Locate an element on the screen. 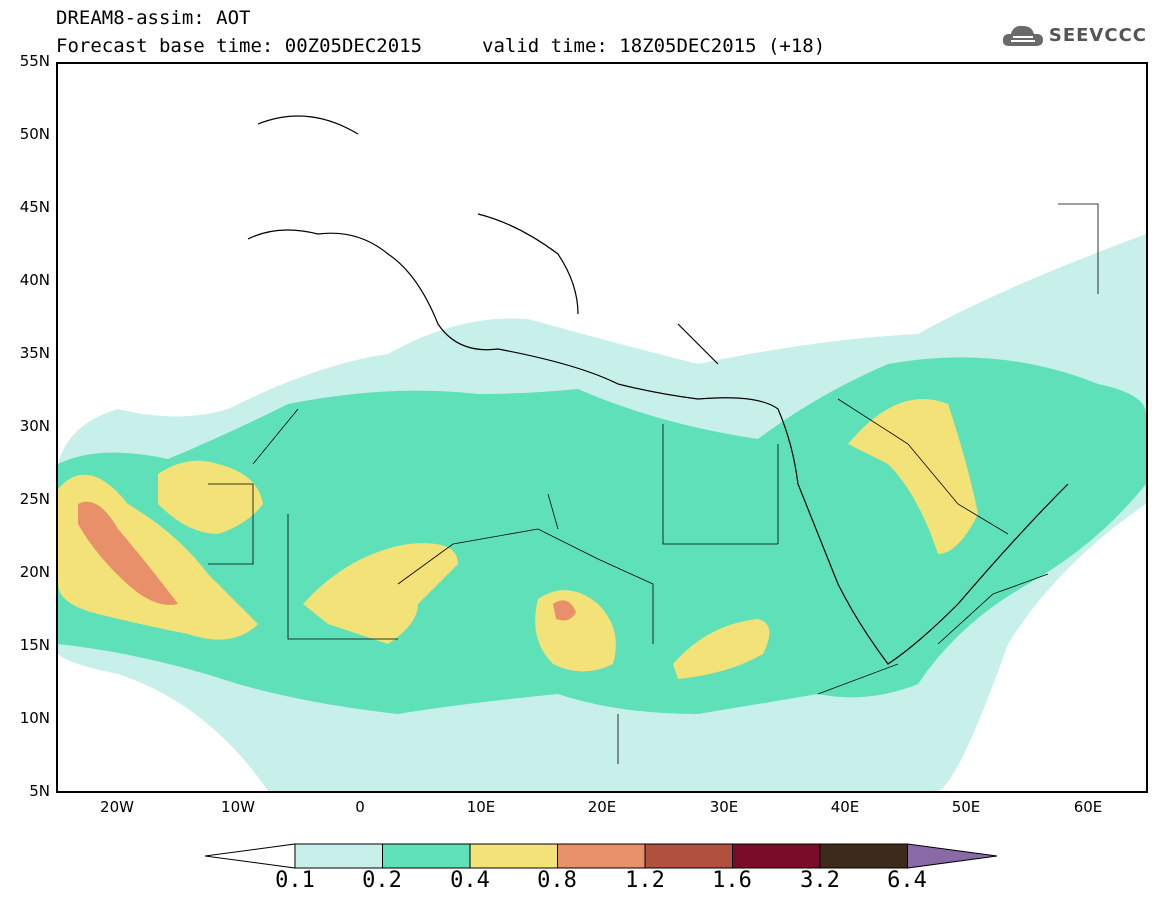 The width and height of the screenshot is (1165, 905). lon-label: 60E is located at coordinates (1088, 807).